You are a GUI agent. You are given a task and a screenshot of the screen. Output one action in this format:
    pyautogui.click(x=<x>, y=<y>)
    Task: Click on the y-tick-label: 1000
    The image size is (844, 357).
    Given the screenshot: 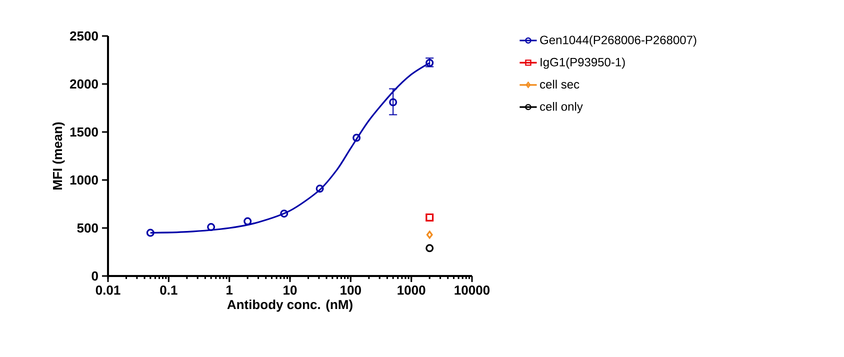 What is the action you would take?
    pyautogui.click(x=84, y=180)
    